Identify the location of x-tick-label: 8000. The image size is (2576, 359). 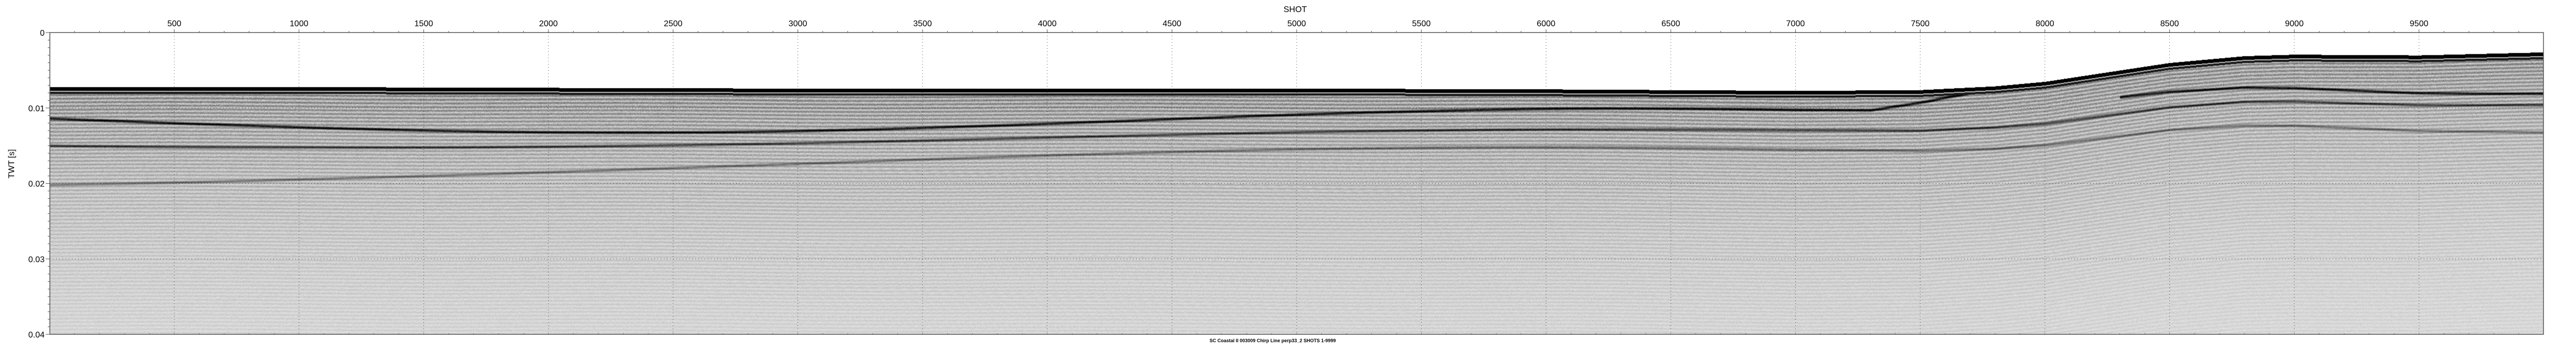
(2045, 24).